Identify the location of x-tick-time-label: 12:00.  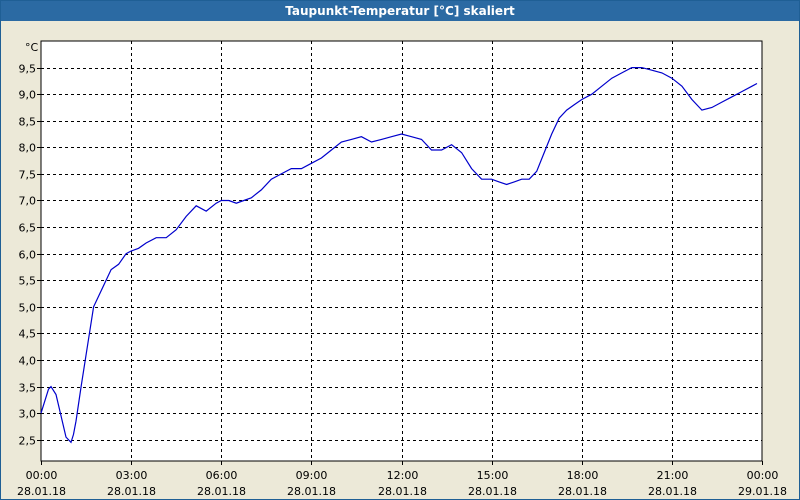
(403, 475).